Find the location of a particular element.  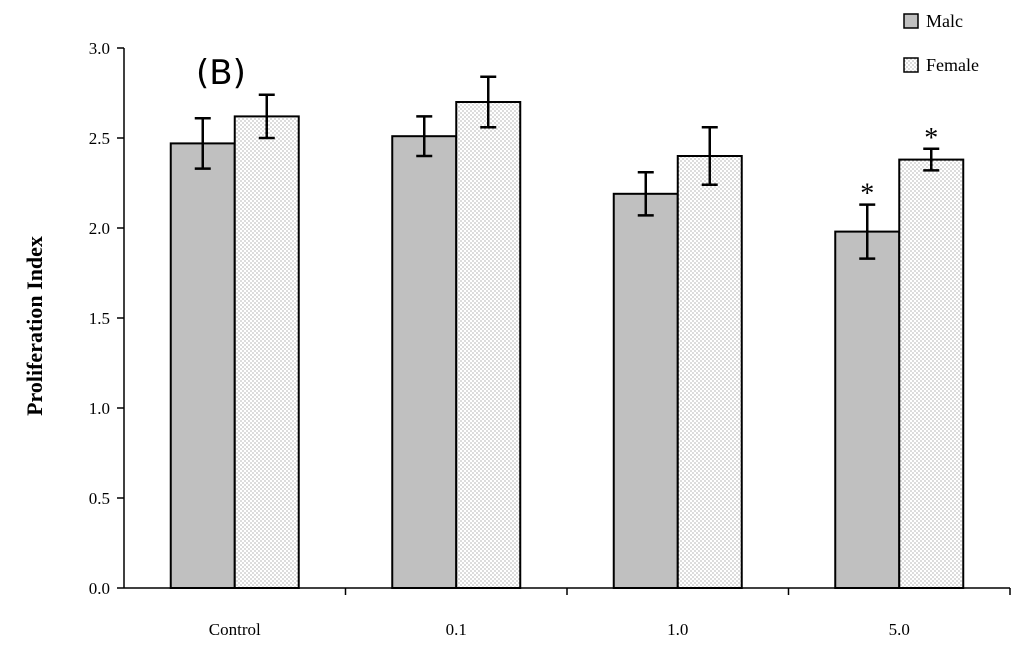

x-tick-label: 0.1 is located at coordinates (456, 629).